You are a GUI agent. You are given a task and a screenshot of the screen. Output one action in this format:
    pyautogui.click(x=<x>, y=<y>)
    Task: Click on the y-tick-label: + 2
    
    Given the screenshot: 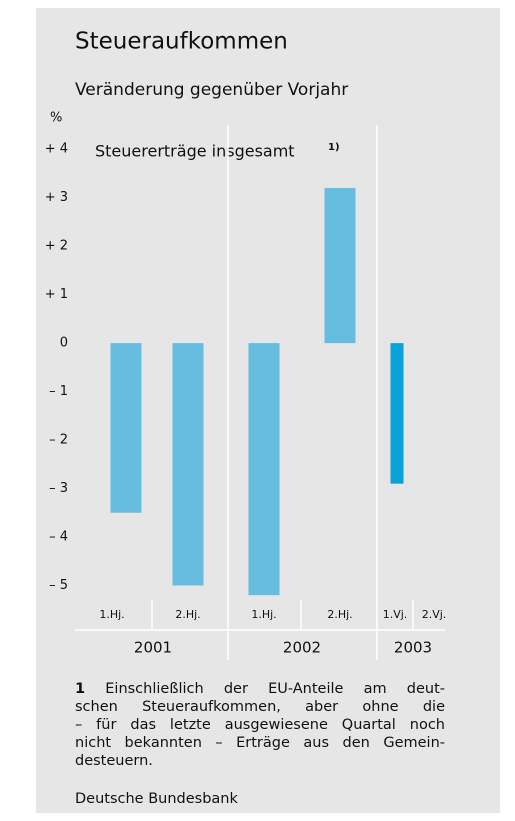 What is the action you would take?
    pyautogui.click(x=56, y=246)
    